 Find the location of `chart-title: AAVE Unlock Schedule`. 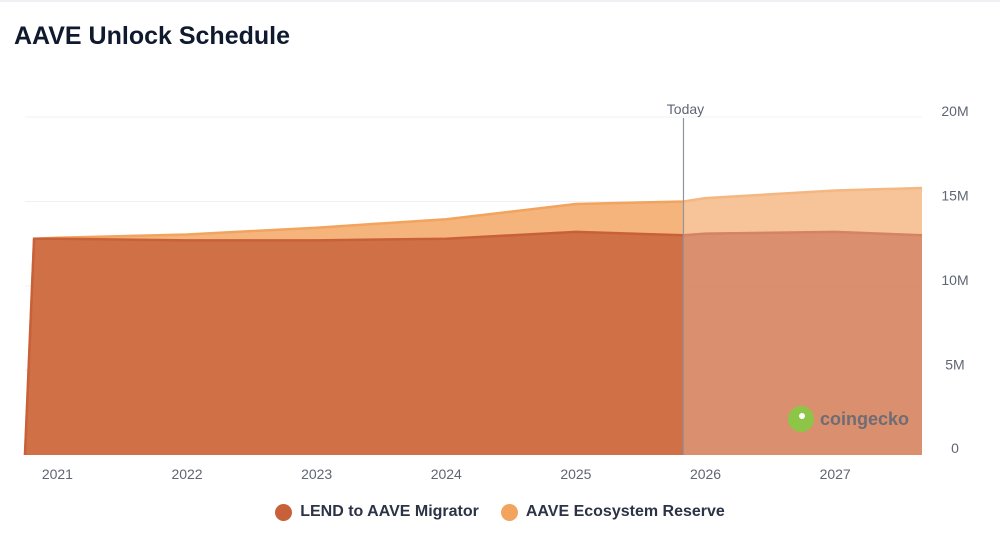

chart-title: AAVE Unlock Schedule is located at coordinates (152, 36).